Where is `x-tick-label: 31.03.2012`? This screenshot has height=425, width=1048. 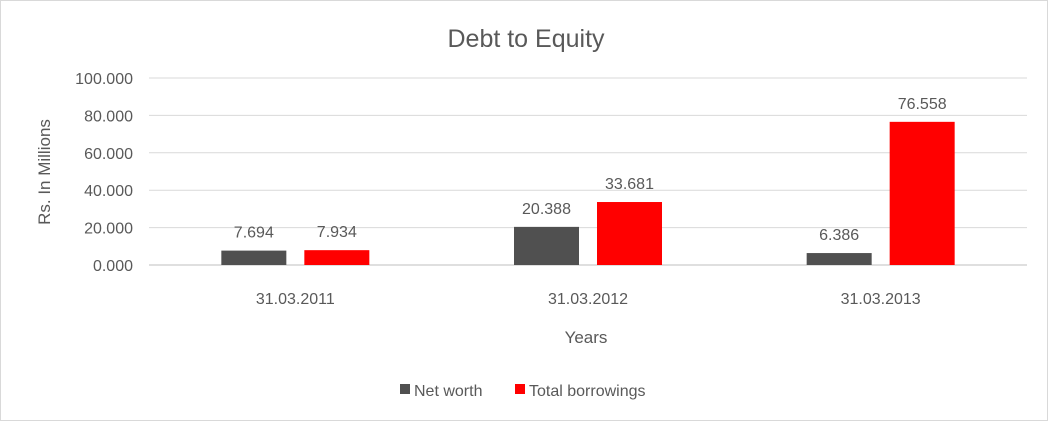
x-tick-label: 31.03.2012 is located at coordinates (588, 299).